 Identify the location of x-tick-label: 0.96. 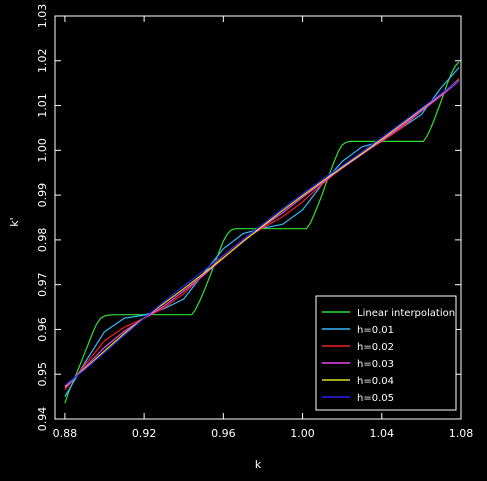
(223, 433).